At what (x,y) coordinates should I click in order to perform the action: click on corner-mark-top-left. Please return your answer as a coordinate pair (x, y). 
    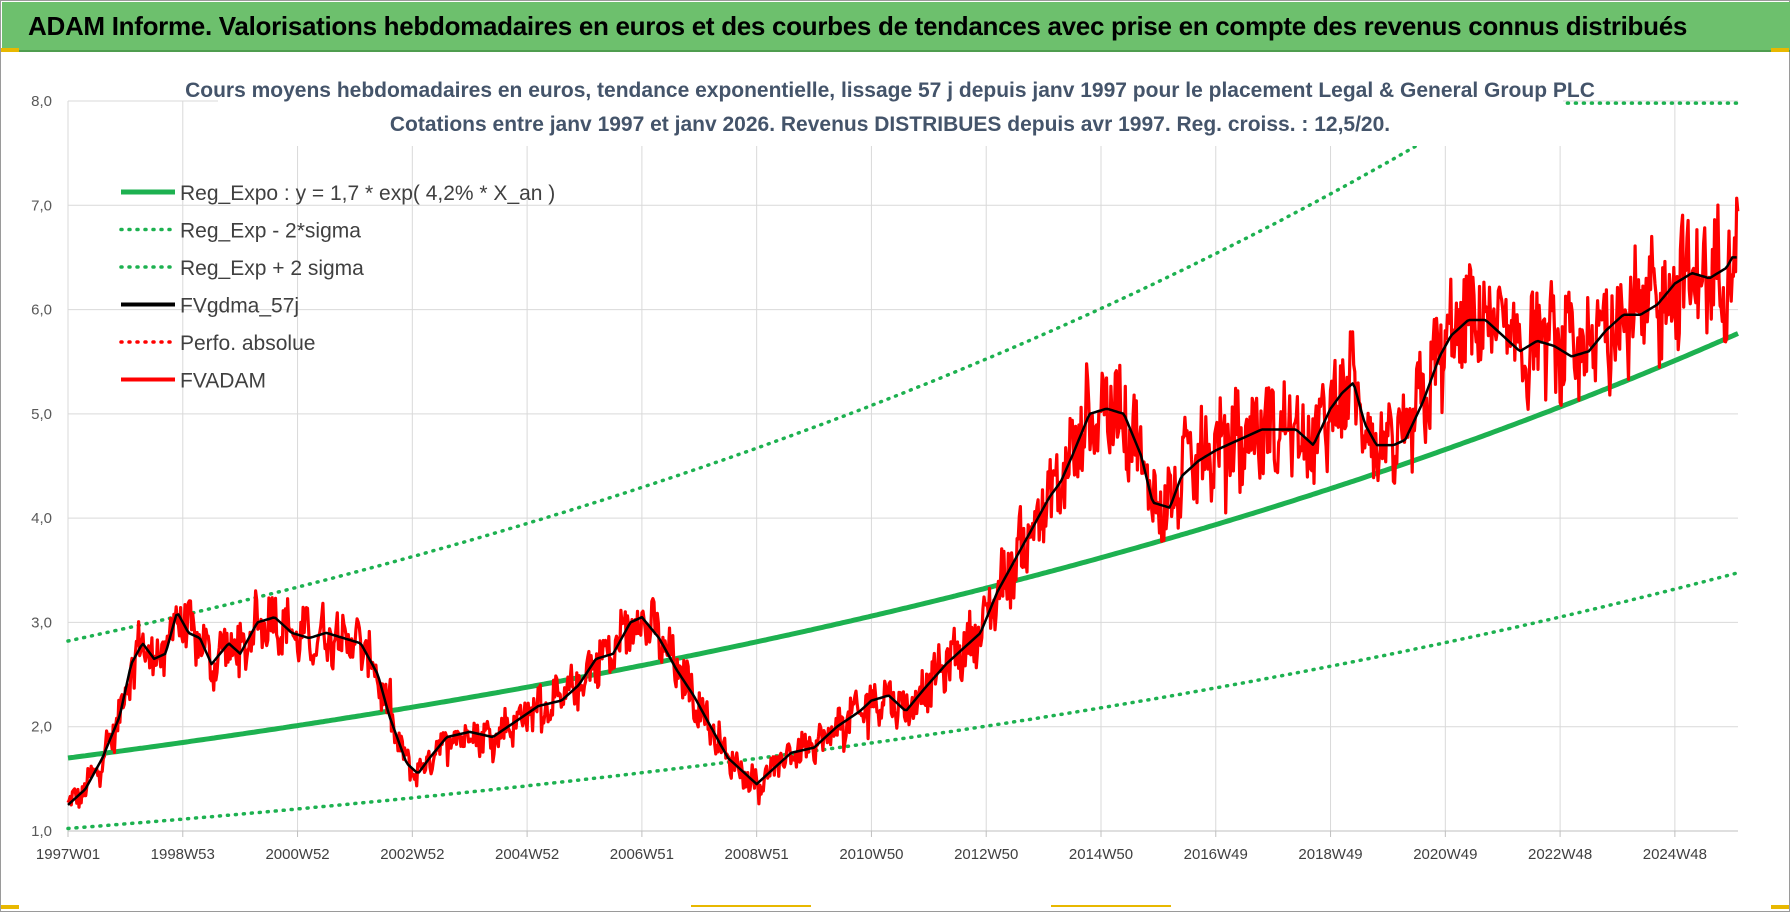
    Looking at the image, I should click on (10, 50).